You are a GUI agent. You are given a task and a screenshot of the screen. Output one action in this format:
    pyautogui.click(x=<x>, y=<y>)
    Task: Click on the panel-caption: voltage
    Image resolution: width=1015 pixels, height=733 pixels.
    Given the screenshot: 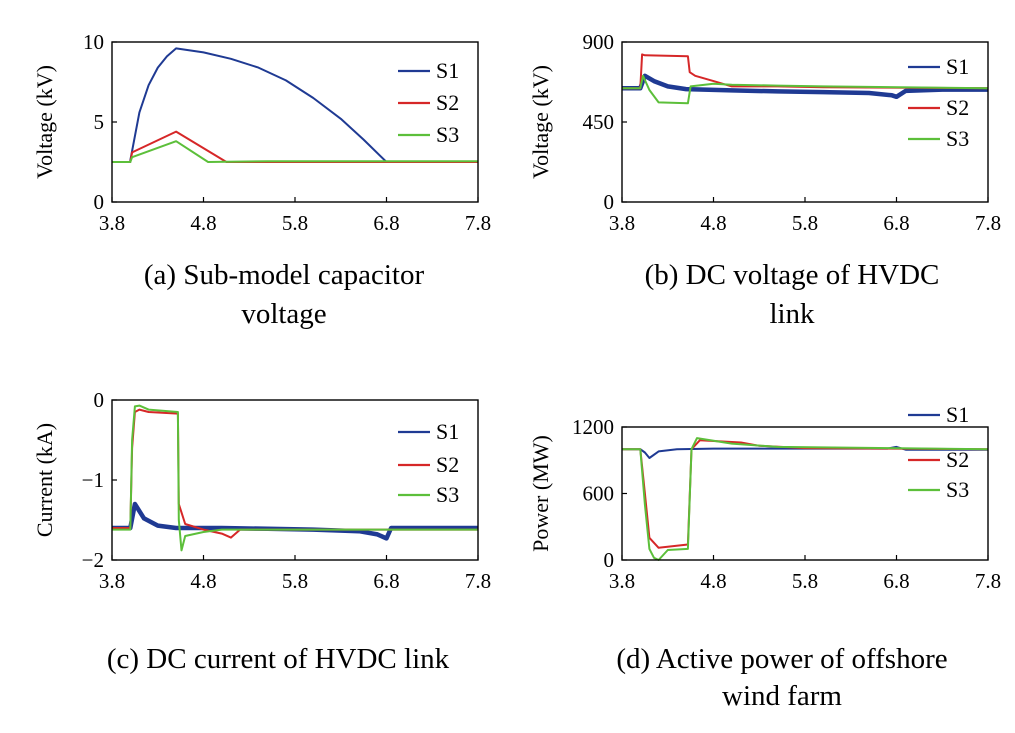 What is the action you would take?
    pyautogui.click(x=283, y=314)
    